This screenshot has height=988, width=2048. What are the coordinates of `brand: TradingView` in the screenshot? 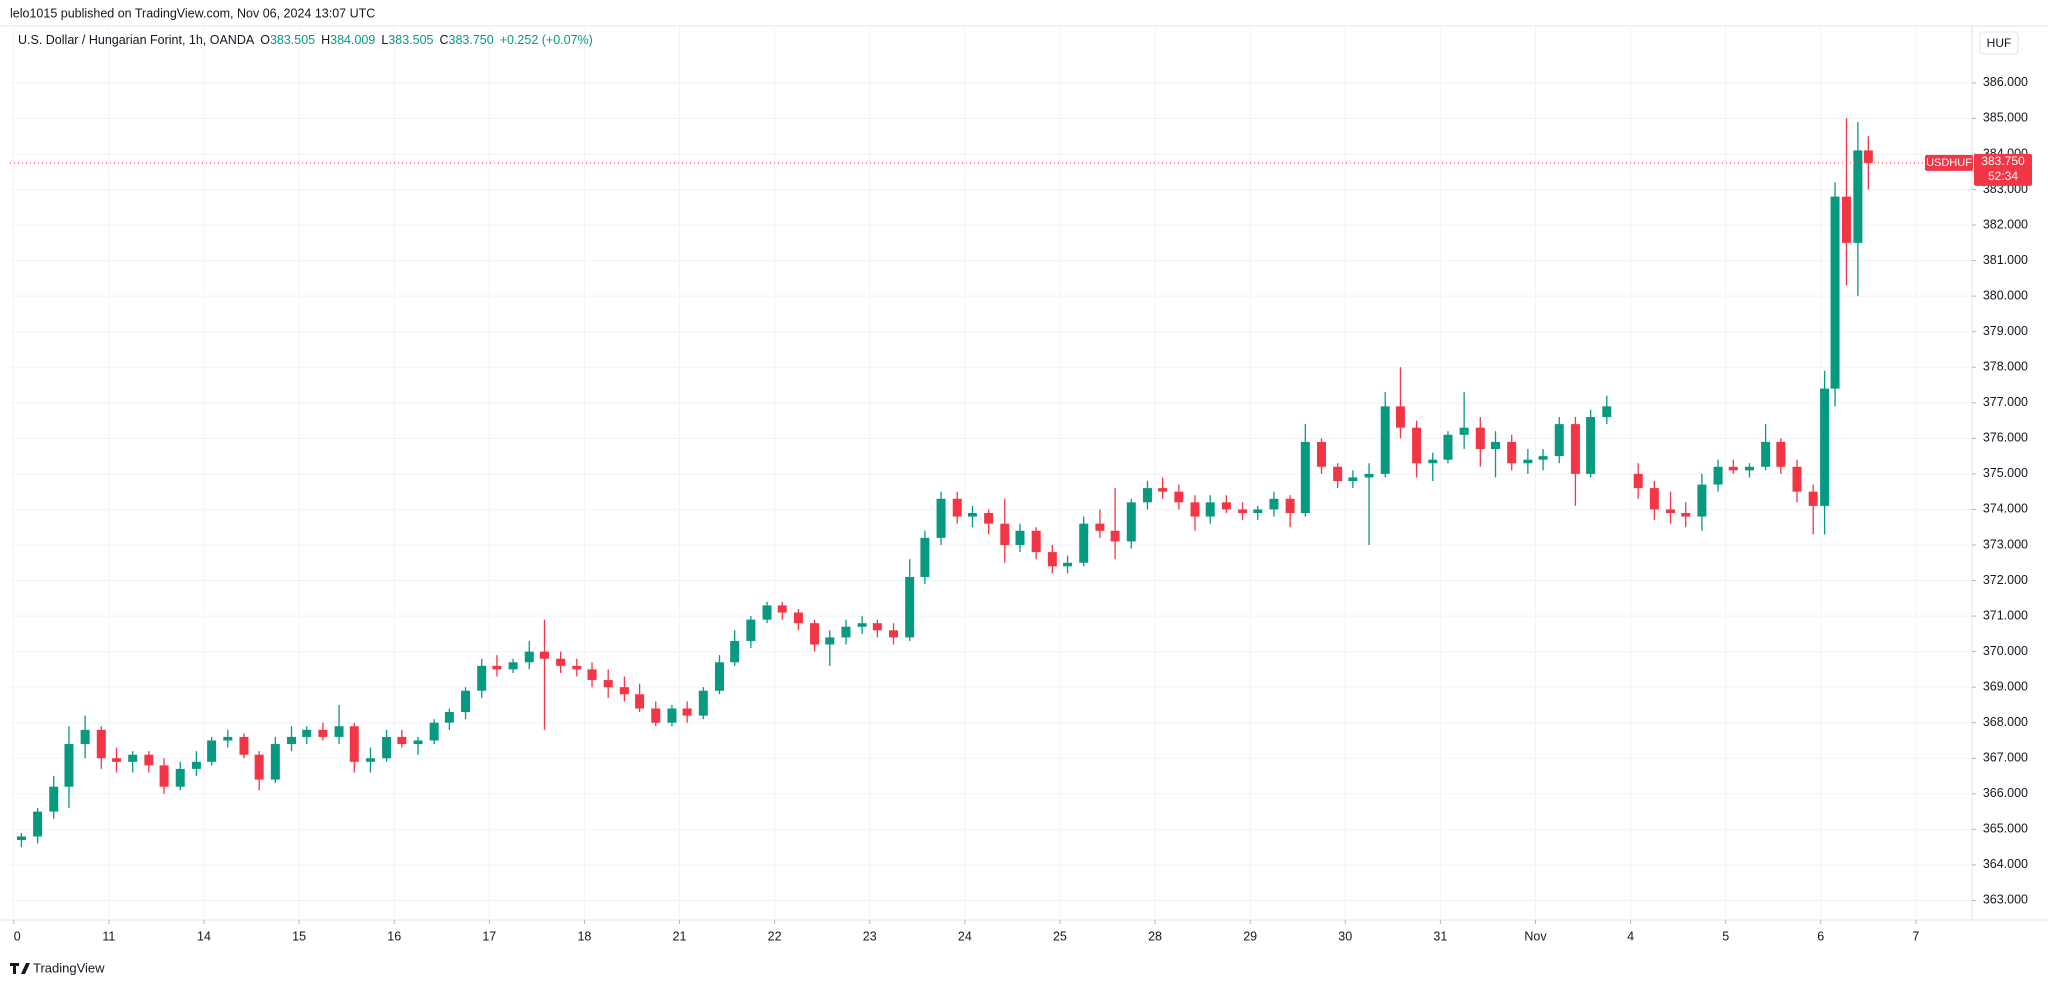 It's located at (69, 967).